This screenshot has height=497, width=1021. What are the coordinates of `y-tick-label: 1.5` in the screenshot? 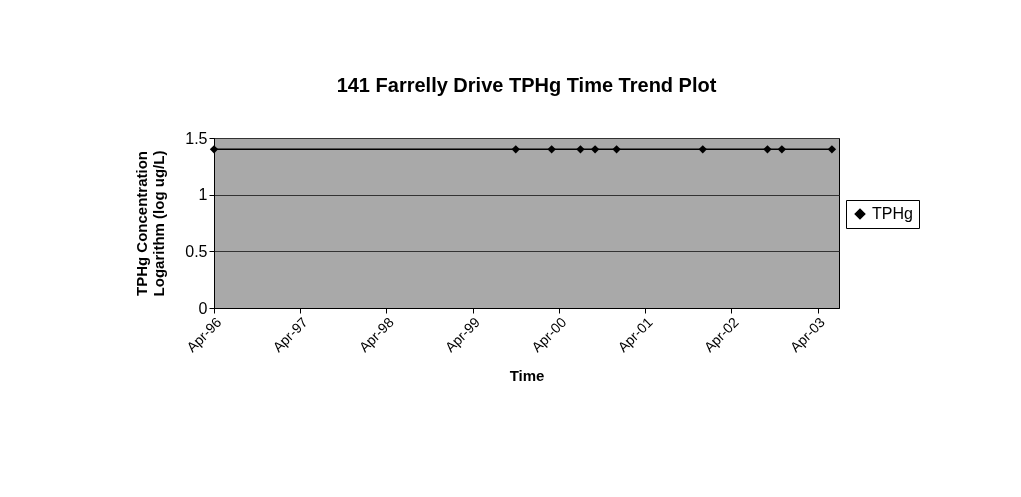 It's located at (196, 138).